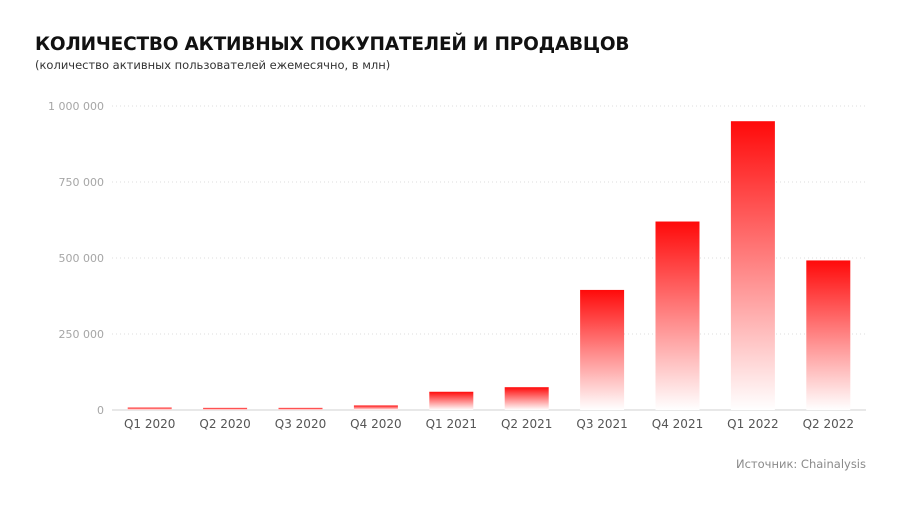  What do you see at coordinates (677, 424) in the screenshot?
I see `x-tick-label: Q4 2021` at bounding box center [677, 424].